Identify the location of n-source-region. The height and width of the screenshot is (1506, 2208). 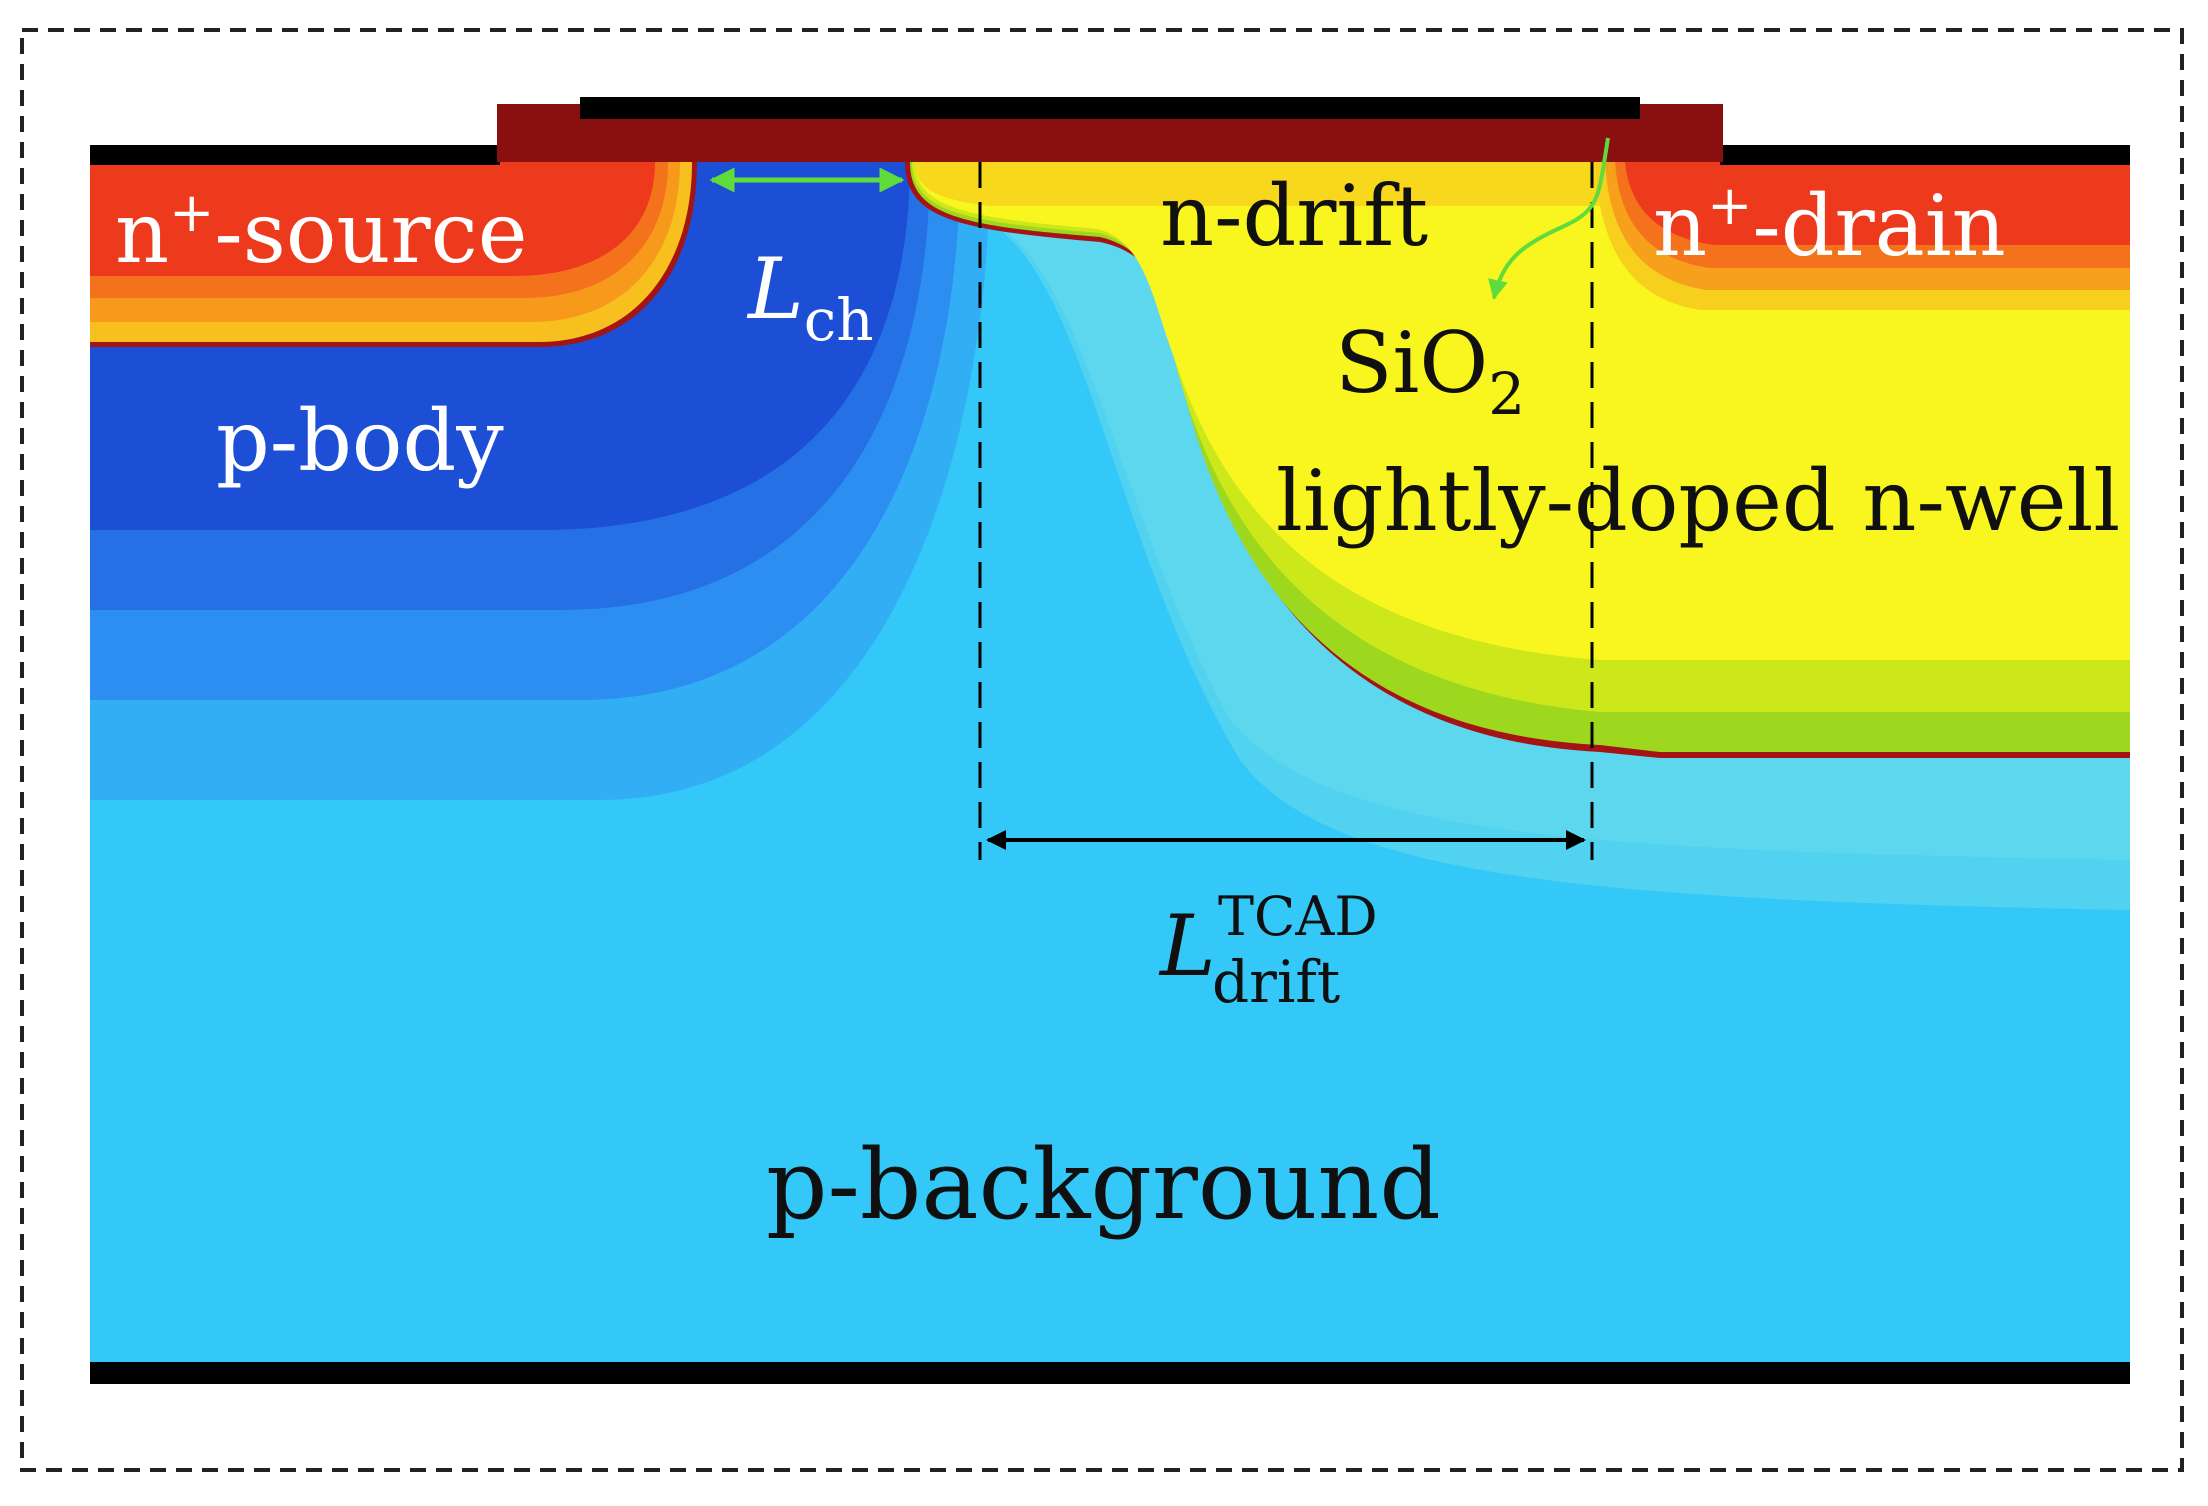
(372, 219).